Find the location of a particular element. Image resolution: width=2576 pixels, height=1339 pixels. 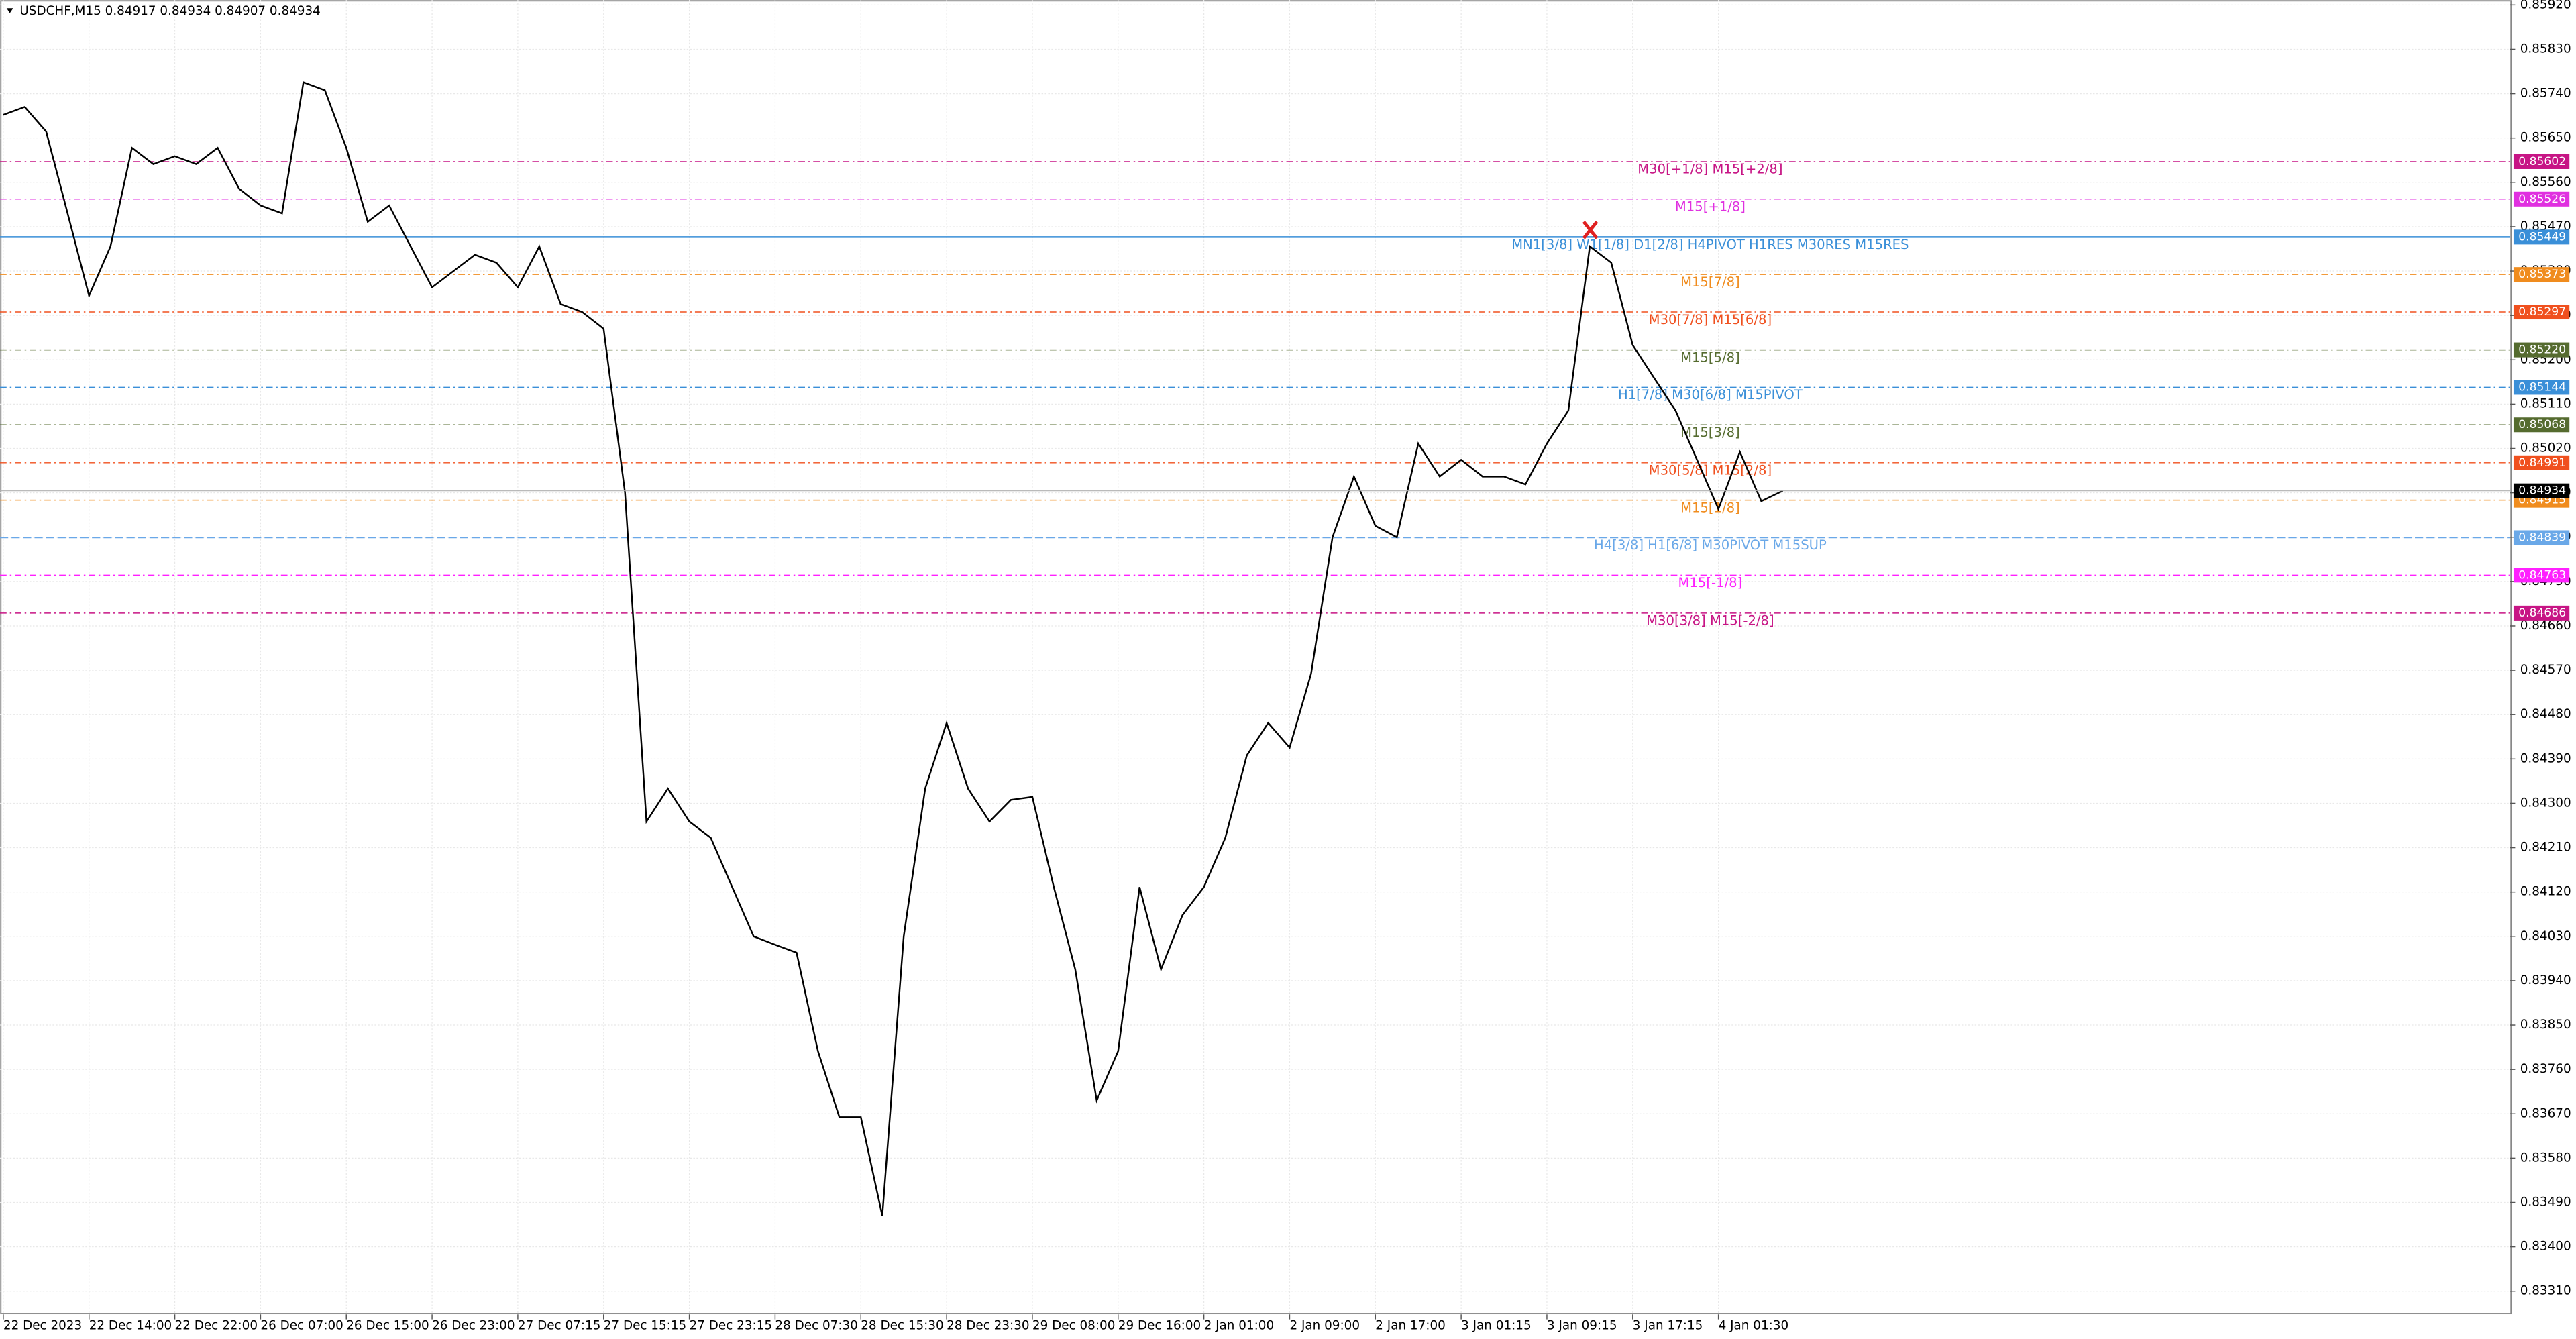

x-tick-label: 26 Dec 15:00 is located at coordinates (387, 1325).